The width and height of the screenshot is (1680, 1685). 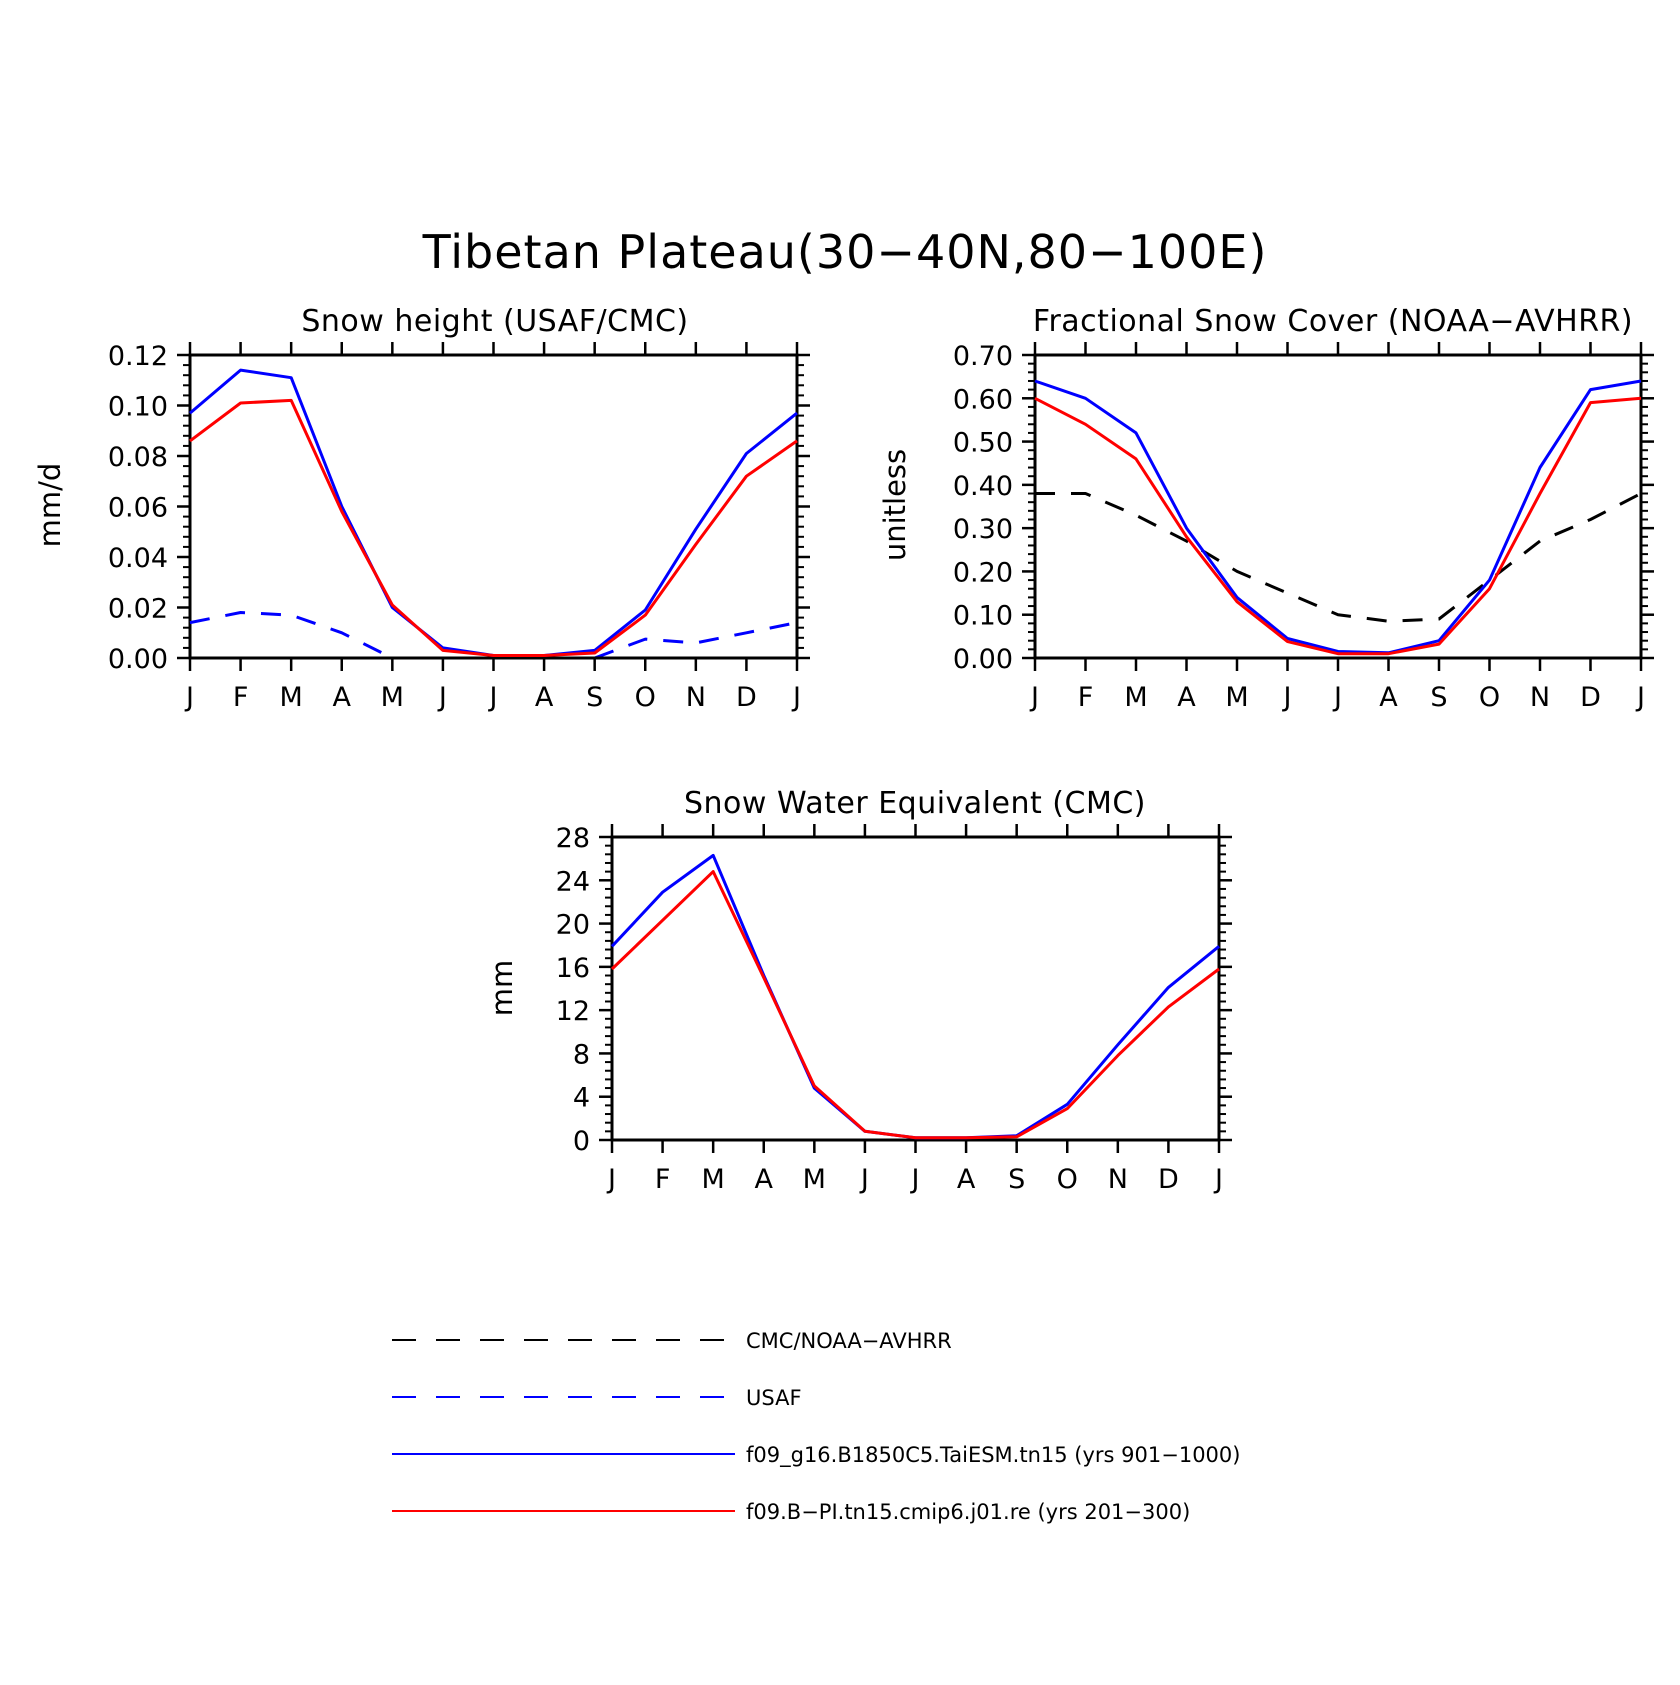 What do you see at coordinates (138, 457) in the screenshot?
I see `y-tick-label: 0.08` at bounding box center [138, 457].